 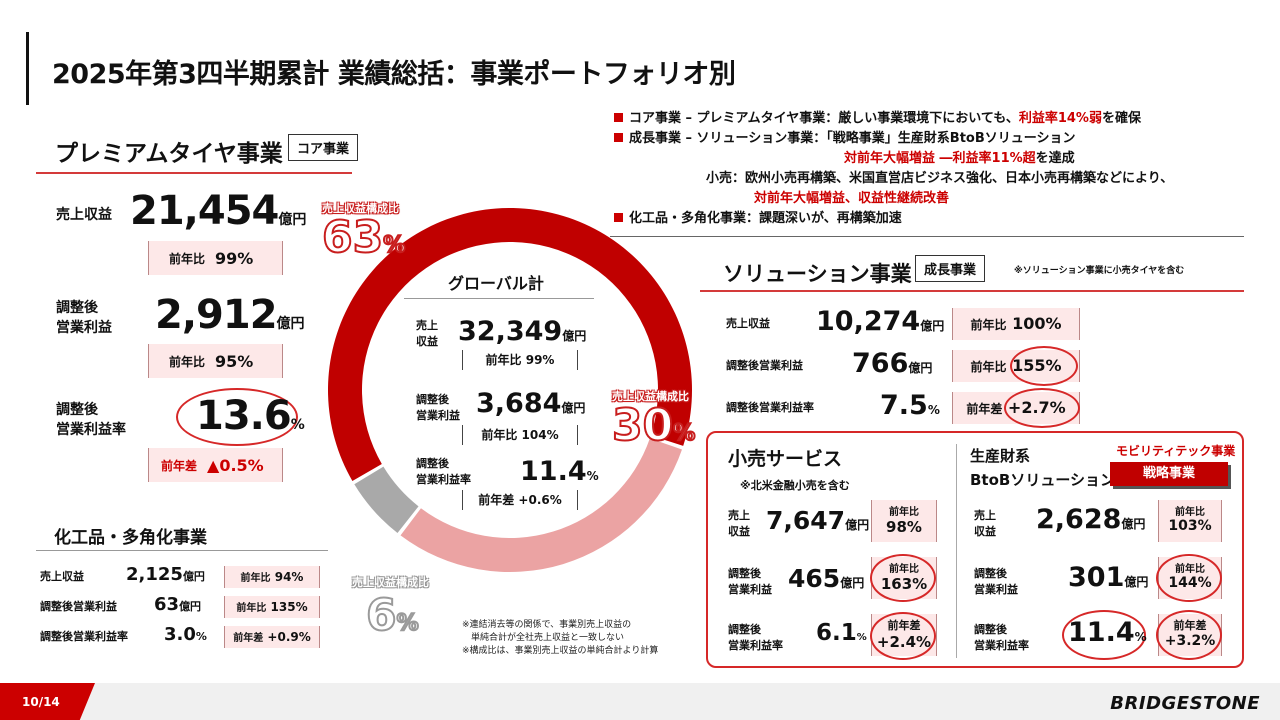 I want to click on global-op-label: 調整後 営業利益, so click(x=438, y=408).